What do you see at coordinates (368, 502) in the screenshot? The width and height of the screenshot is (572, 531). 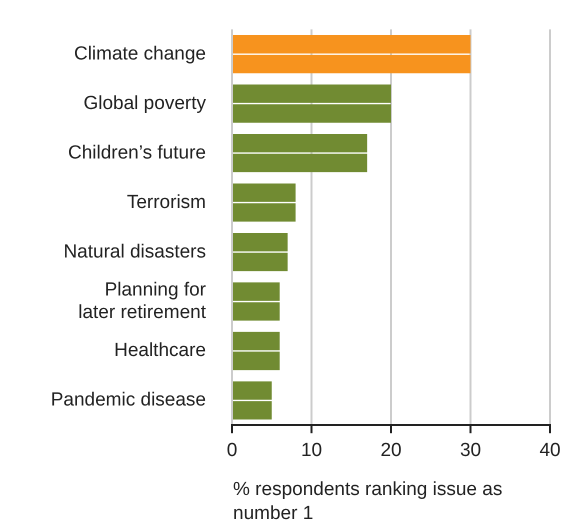 I see `x-axis-title: % respondents ranking issue as number 1` at bounding box center [368, 502].